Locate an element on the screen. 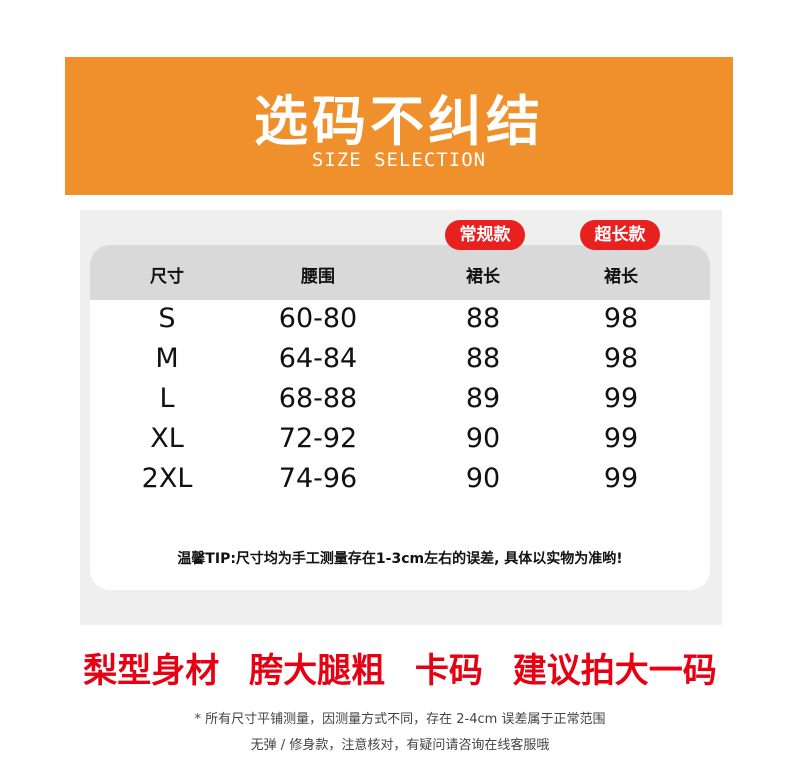 This screenshot has width=800, height=778. cell-waist: 60-80 is located at coordinates (318, 318).